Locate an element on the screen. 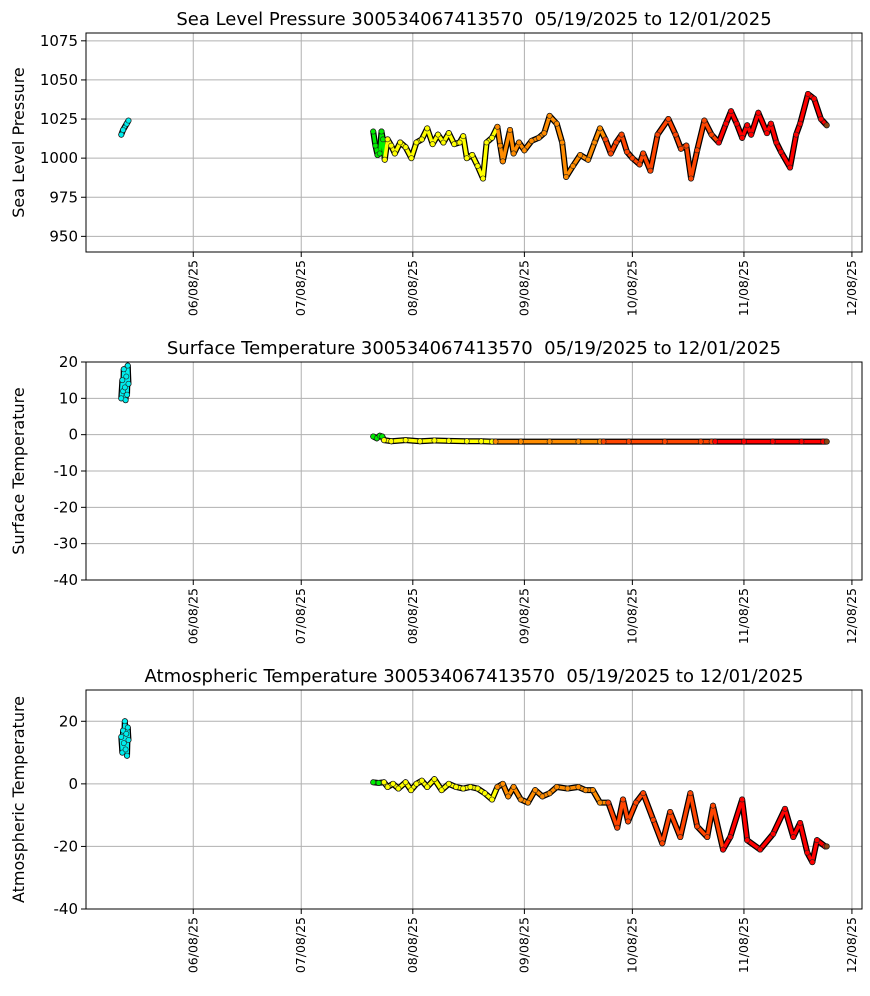  x-tick-label: 07/08/25 is located at coordinates (300, 616).